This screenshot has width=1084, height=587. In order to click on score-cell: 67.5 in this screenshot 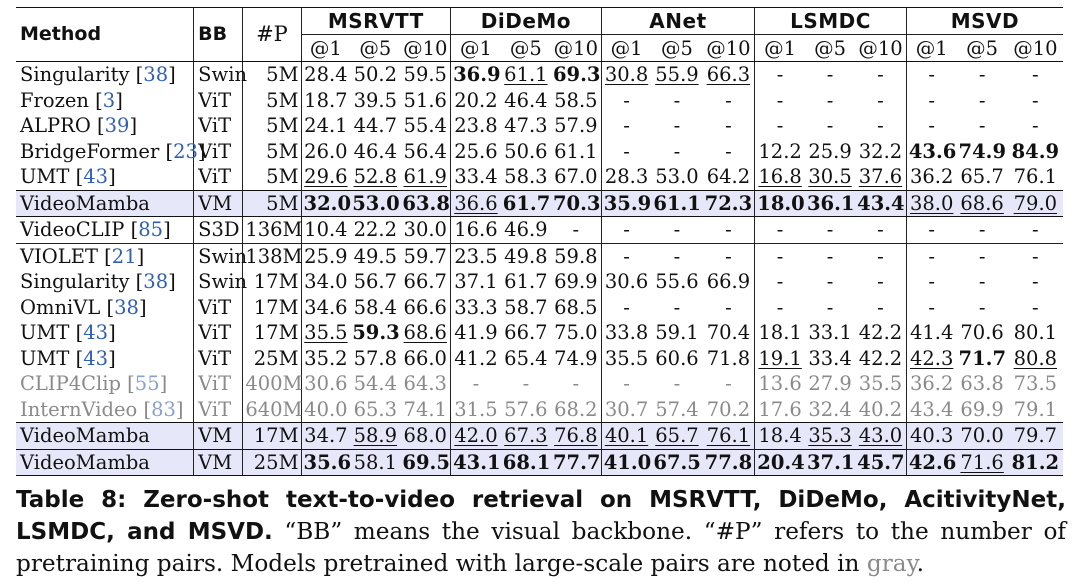, I will do `click(677, 462)`.